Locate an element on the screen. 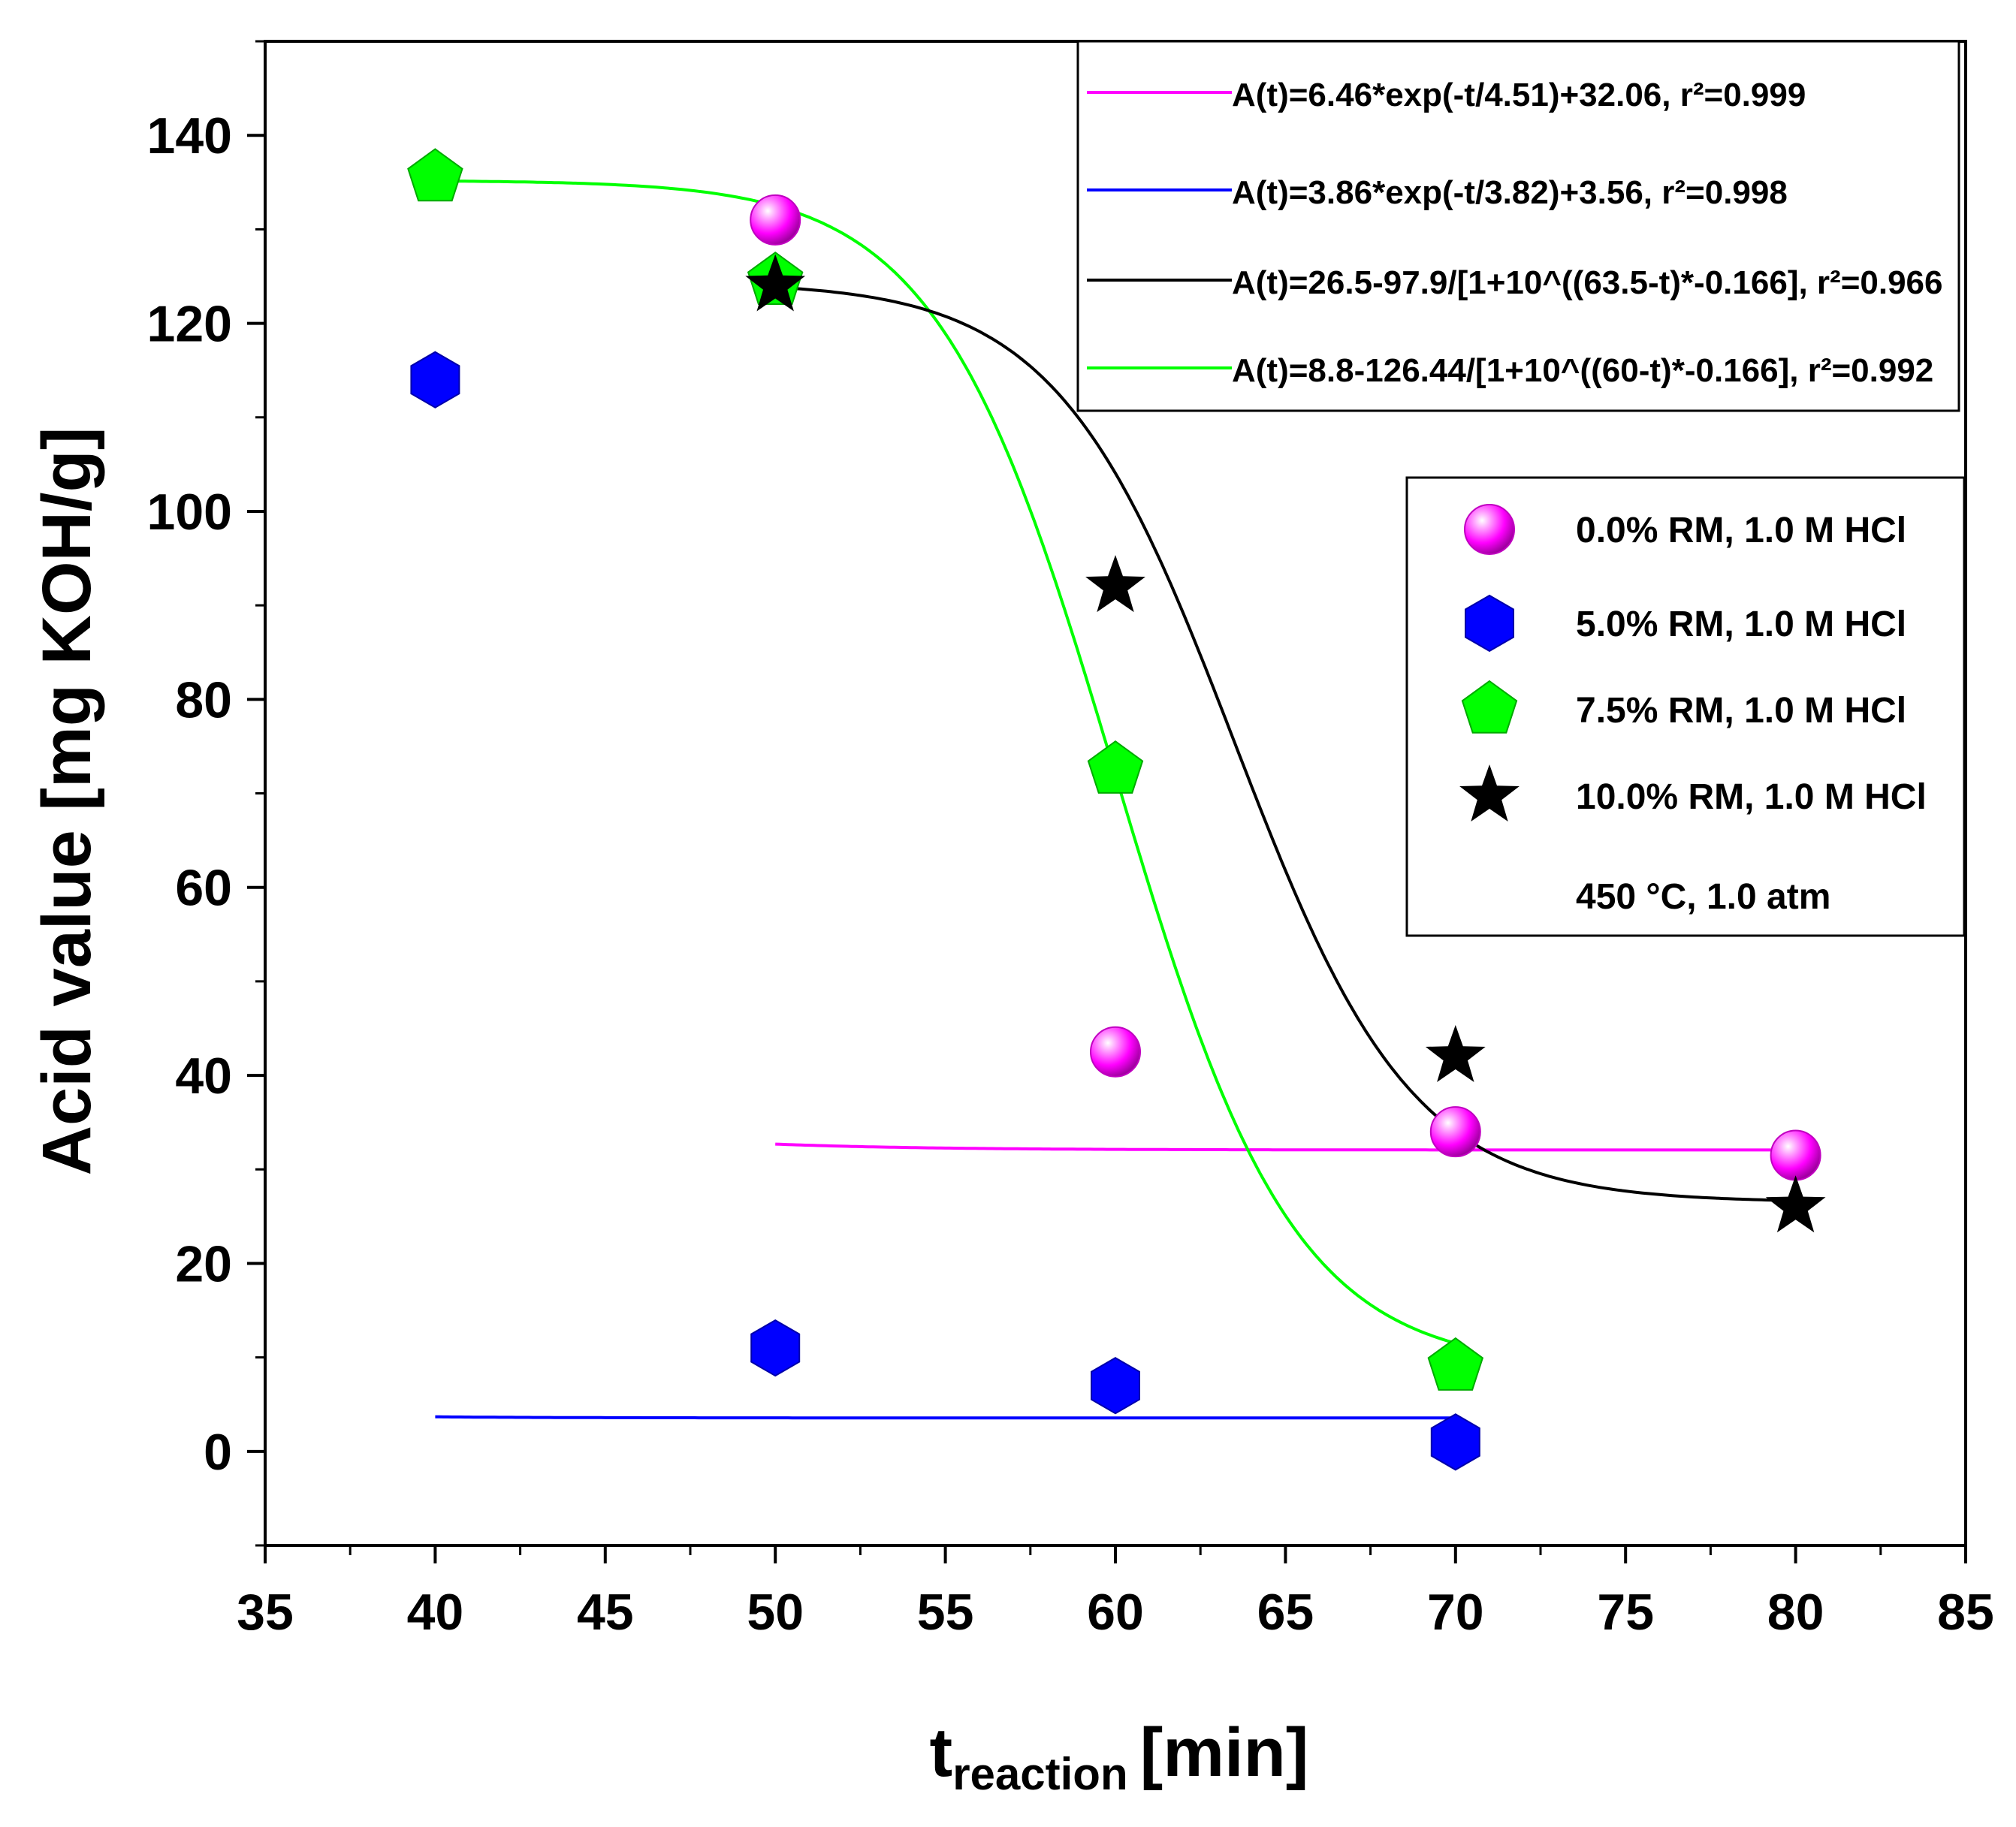 This screenshot has height=1827, width=2016. x-tick-label: 85 is located at coordinates (1965, 1612).